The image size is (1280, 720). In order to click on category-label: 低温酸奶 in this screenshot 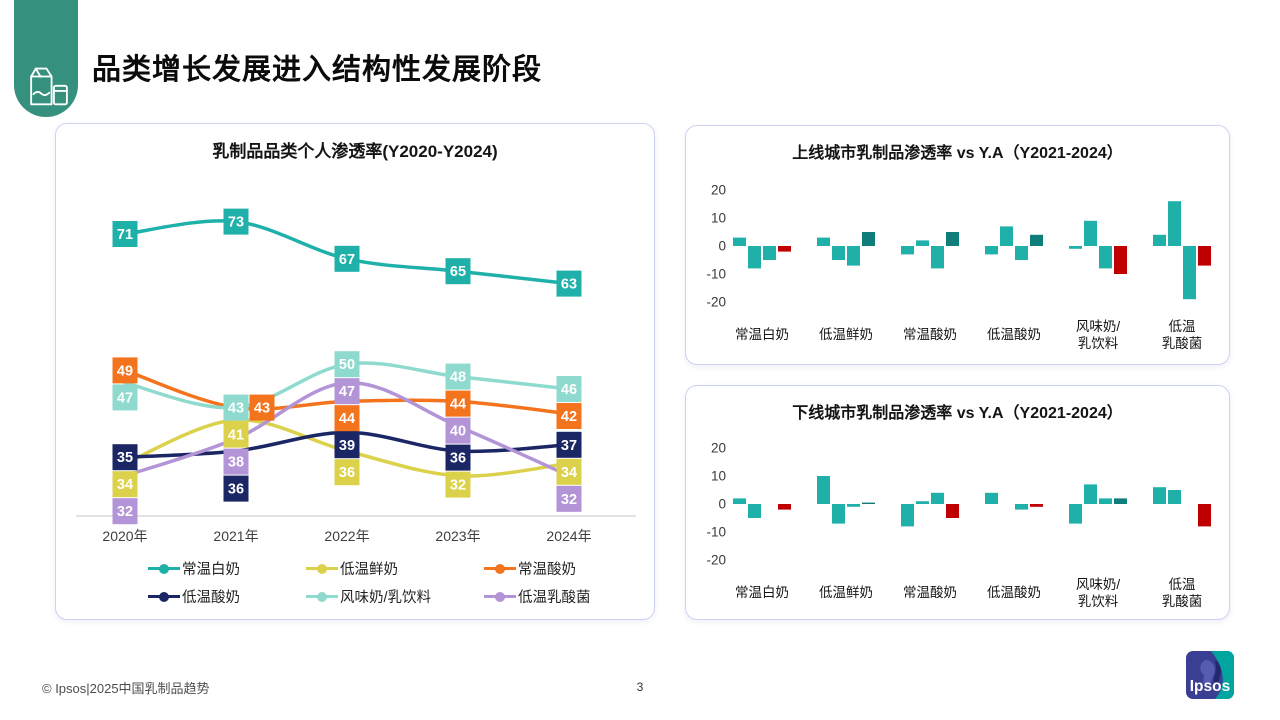, I will do `click(1014, 334)`.